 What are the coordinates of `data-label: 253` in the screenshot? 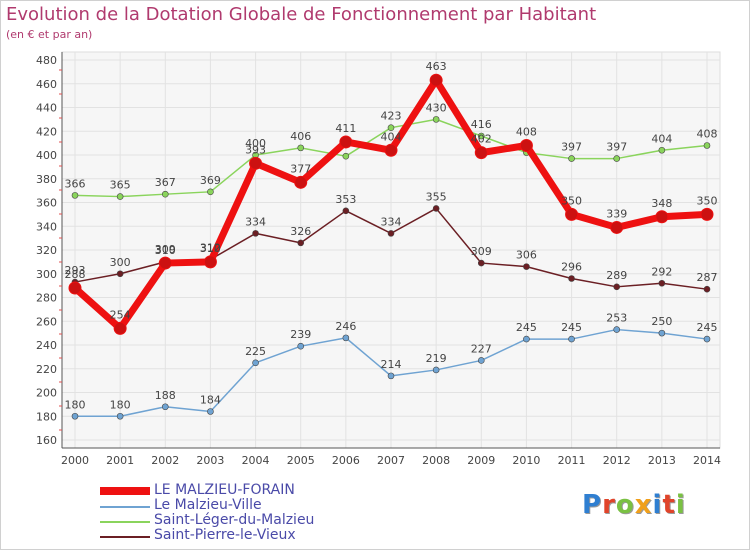 It's located at (616, 318).